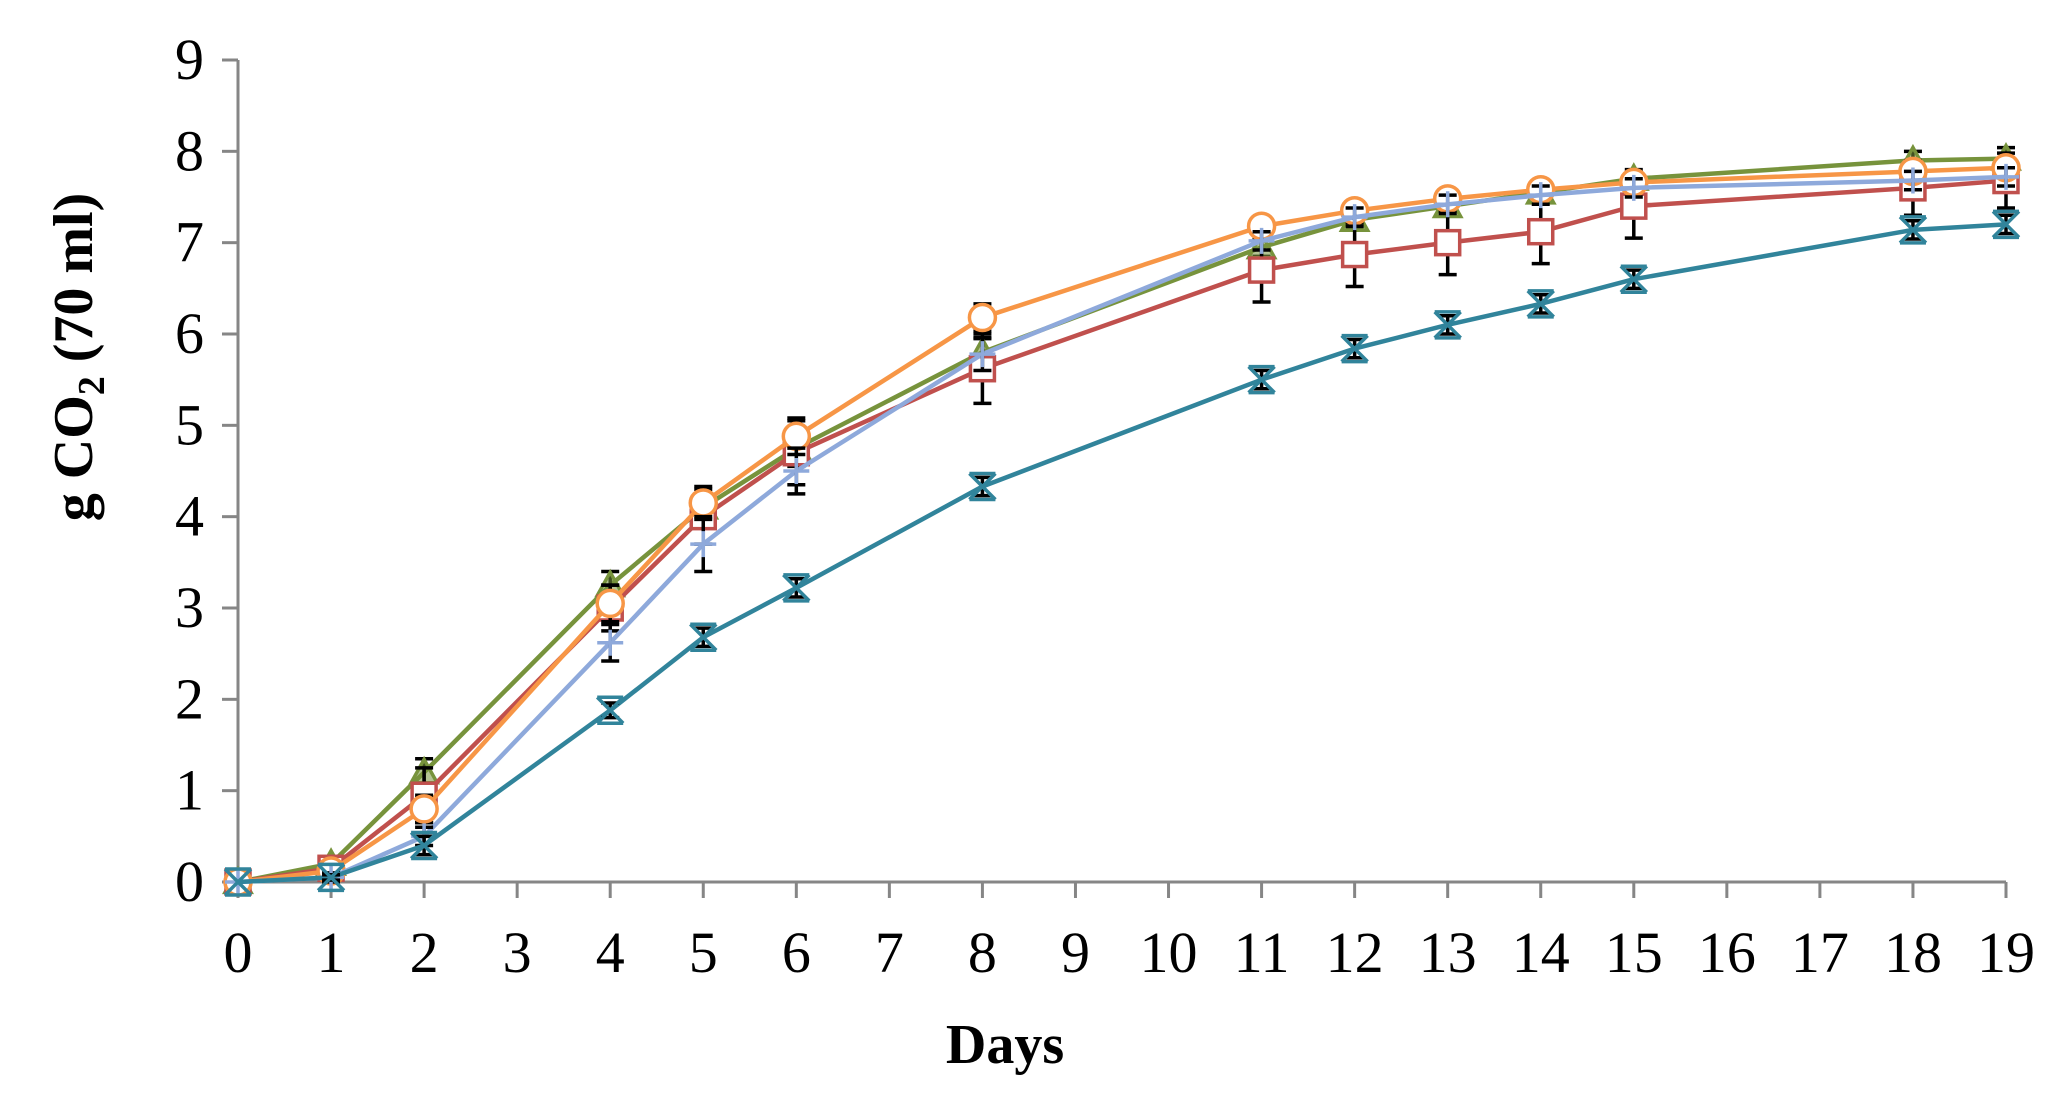 Image resolution: width=2064 pixels, height=1097 pixels. What do you see at coordinates (982, 952) in the screenshot?
I see `x-tick-label: 8` at bounding box center [982, 952].